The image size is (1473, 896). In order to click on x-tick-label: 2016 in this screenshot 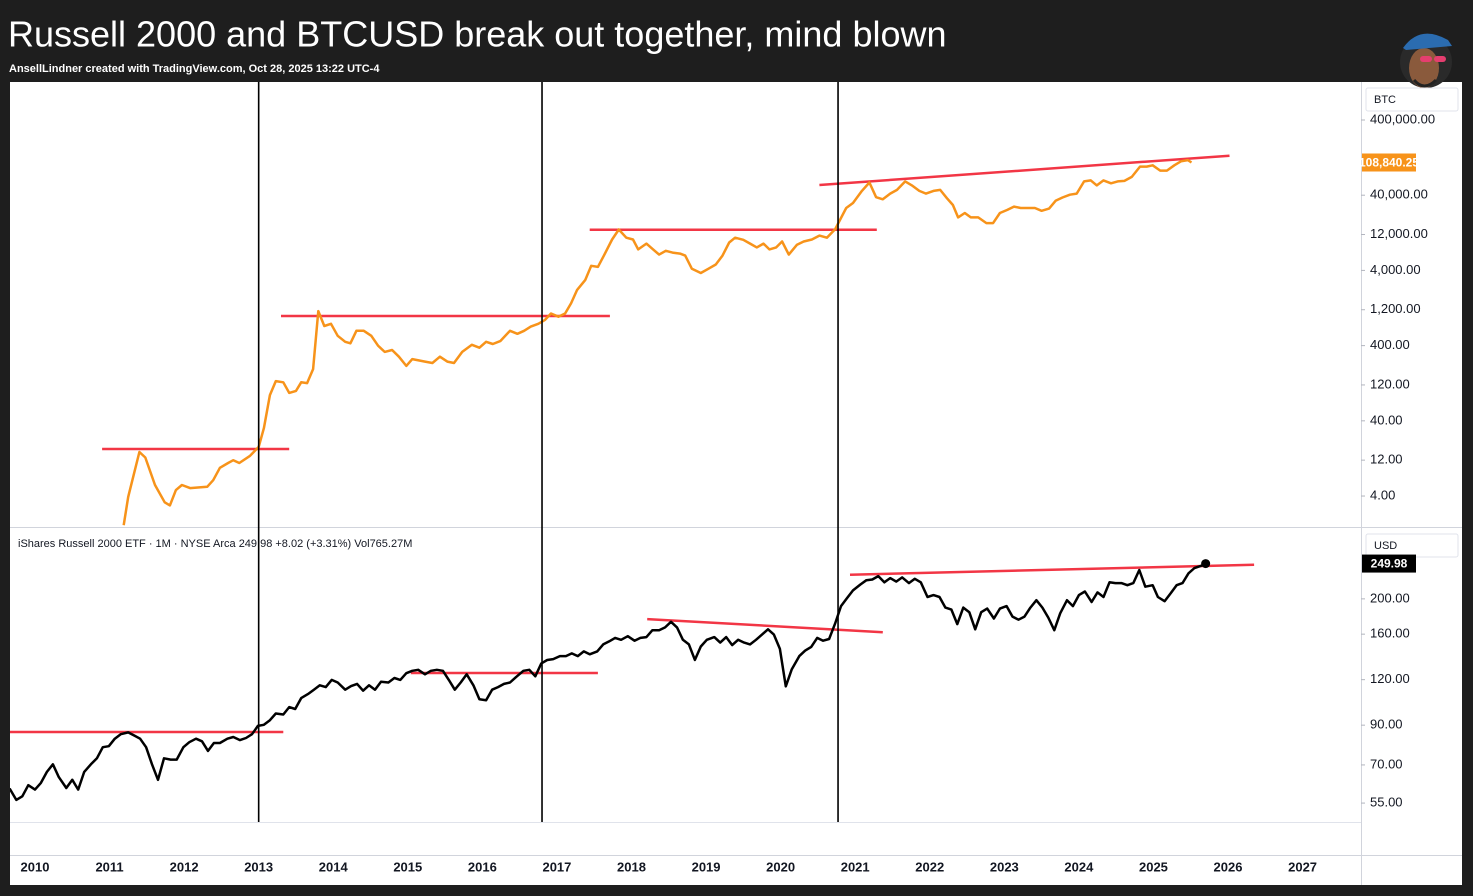, I will do `click(482, 866)`.